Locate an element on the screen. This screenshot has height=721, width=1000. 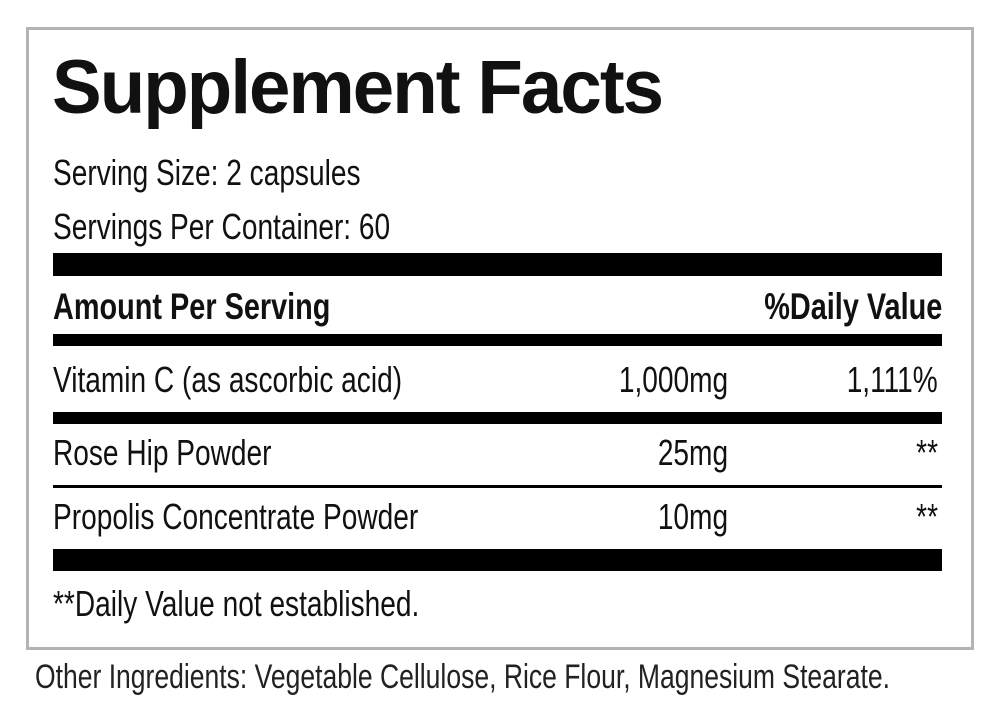
row-amount: 10mg is located at coordinates (692, 516).